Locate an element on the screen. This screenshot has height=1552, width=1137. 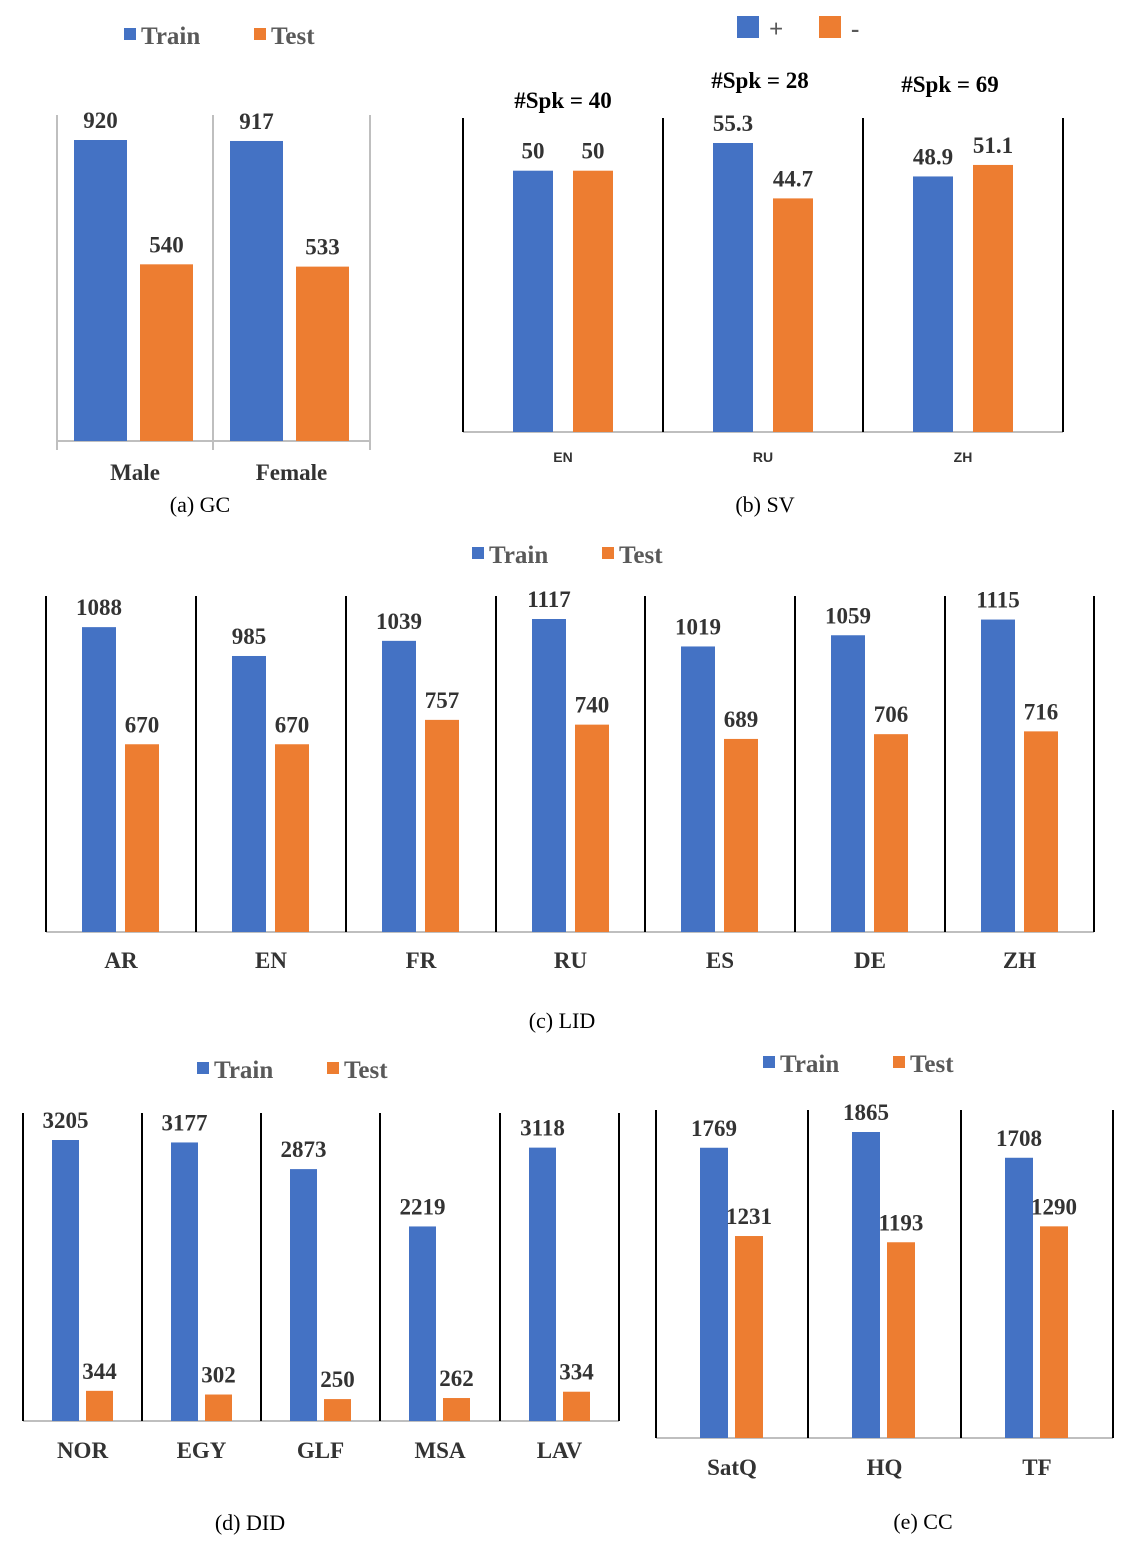
caption: (b) SV is located at coordinates (764, 504).